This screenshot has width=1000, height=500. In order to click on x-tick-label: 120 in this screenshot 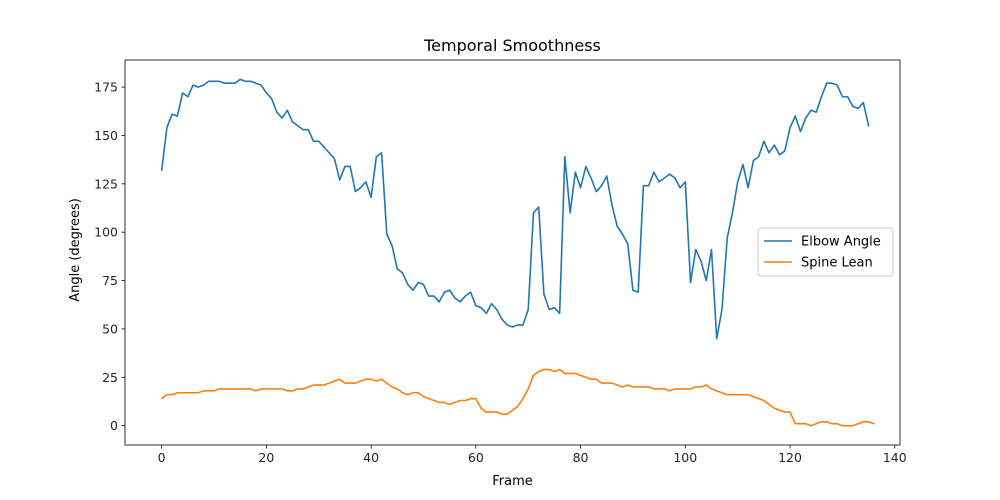, I will do `click(790, 457)`.